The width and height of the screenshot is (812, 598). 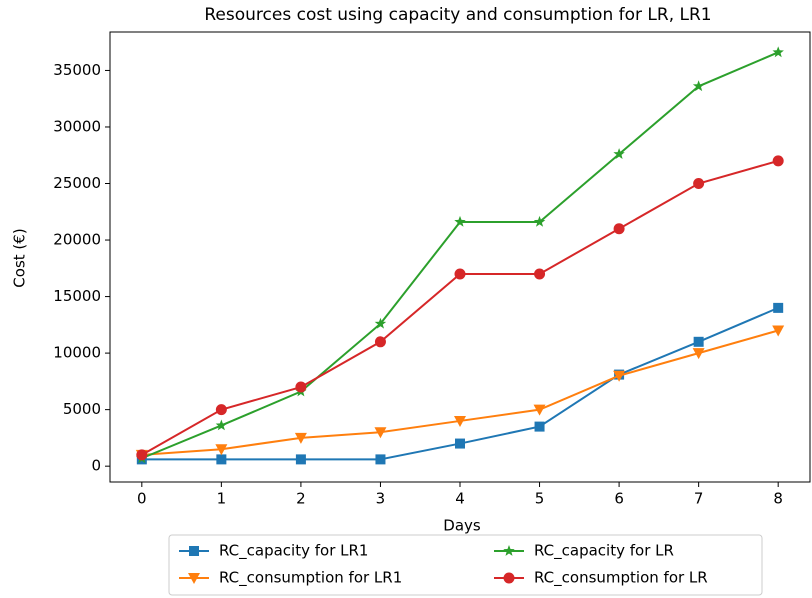 What do you see at coordinates (222, 499) in the screenshot?
I see `x-tick-label: 1` at bounding box center [222, 499].